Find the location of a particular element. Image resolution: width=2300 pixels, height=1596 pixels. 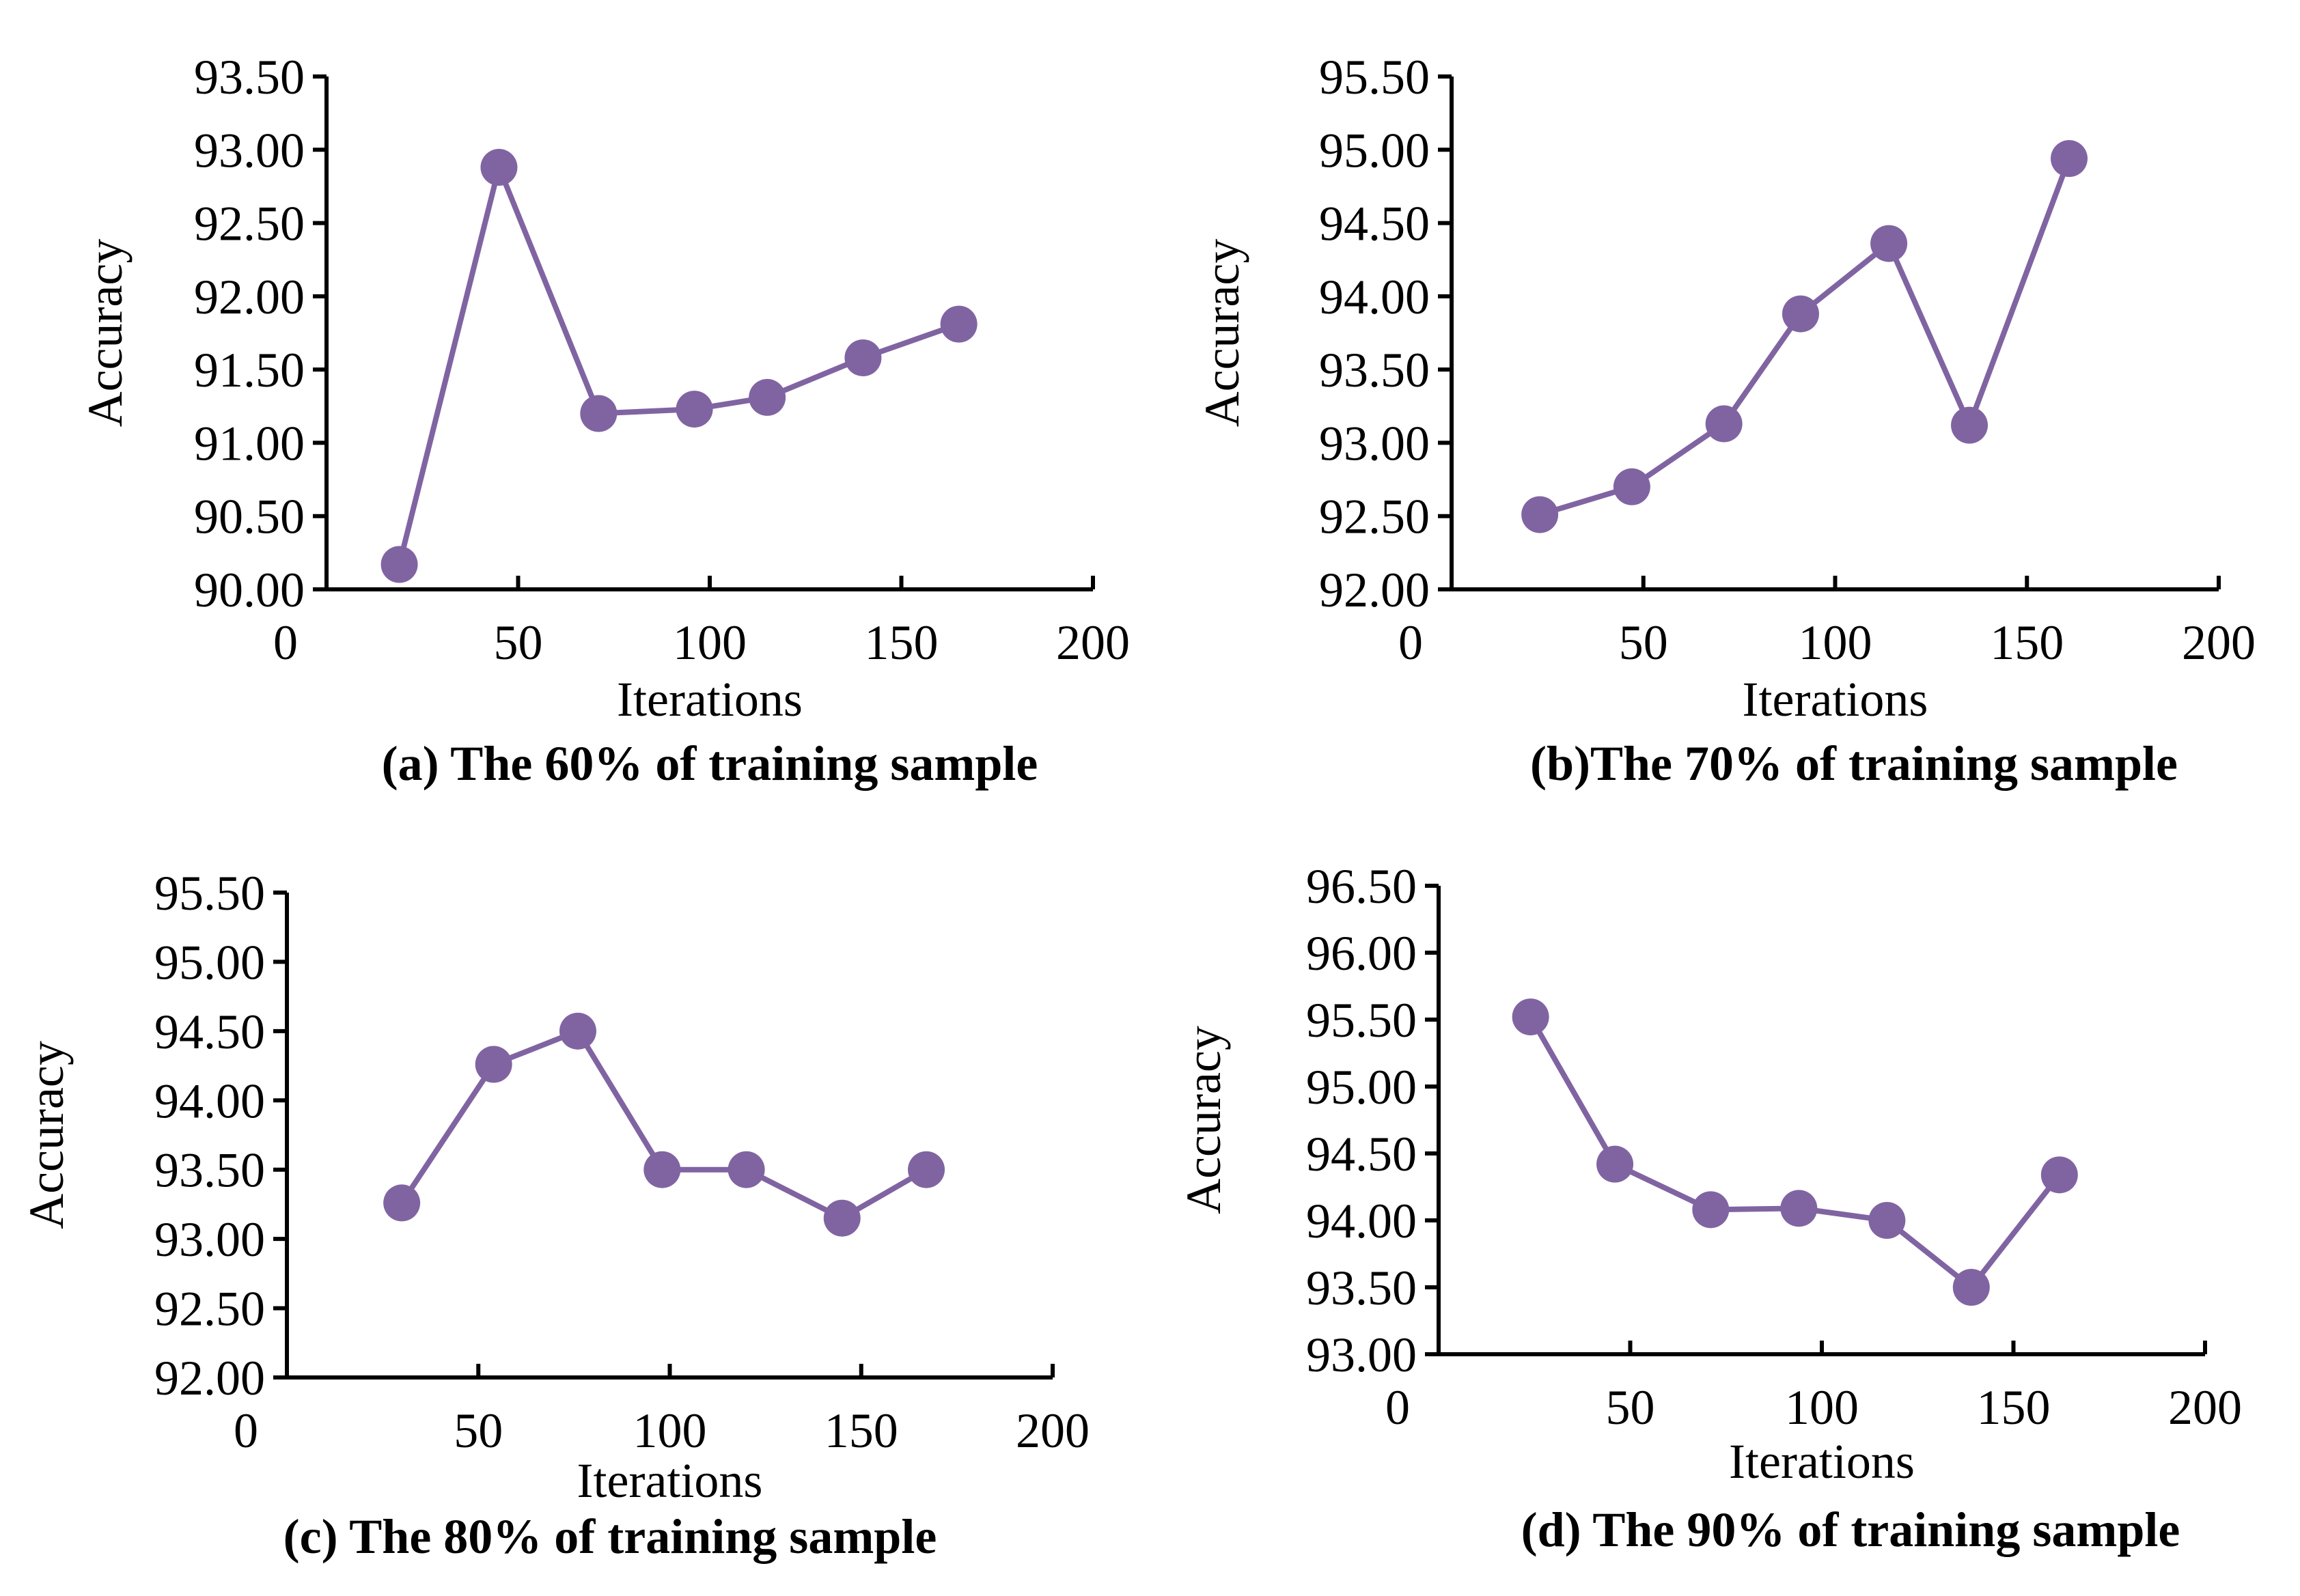

panel-caption: (a) The 60% of training sample is located at coordinates (710, 764).